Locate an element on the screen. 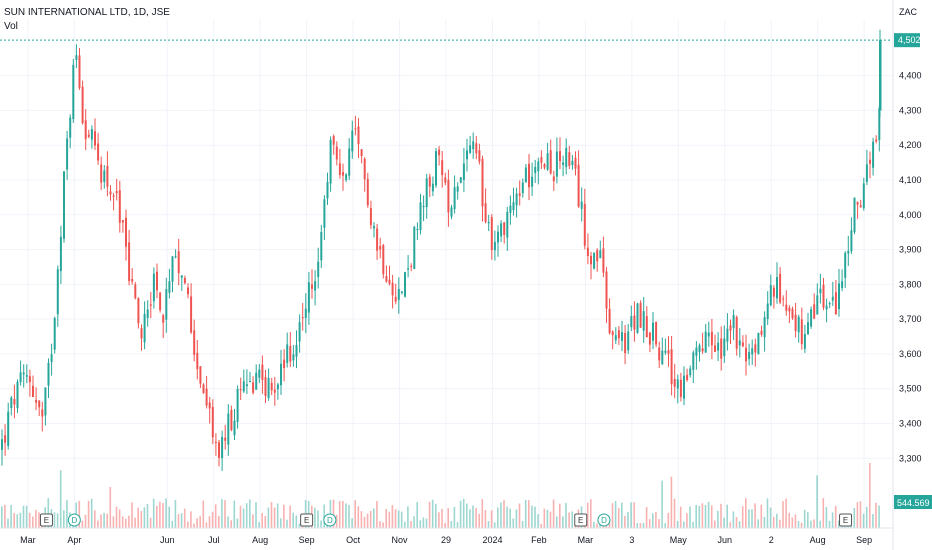 The image size is (932, 550). time-tick-label: Feb is located at coordinates (539, 540).